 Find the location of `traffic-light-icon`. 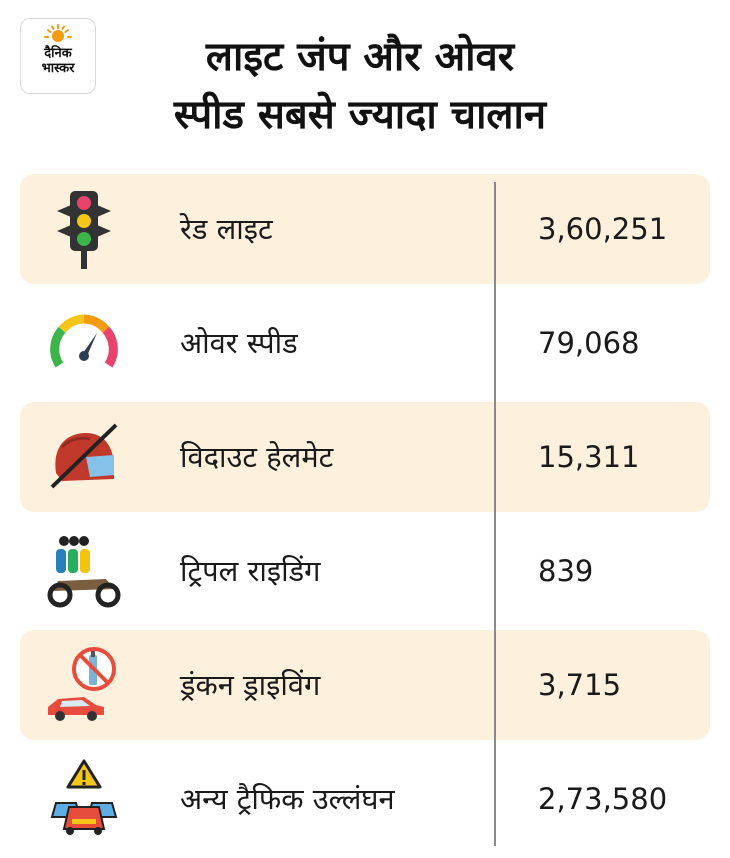

traffic-light-icon is located at coordinates (84, 229).